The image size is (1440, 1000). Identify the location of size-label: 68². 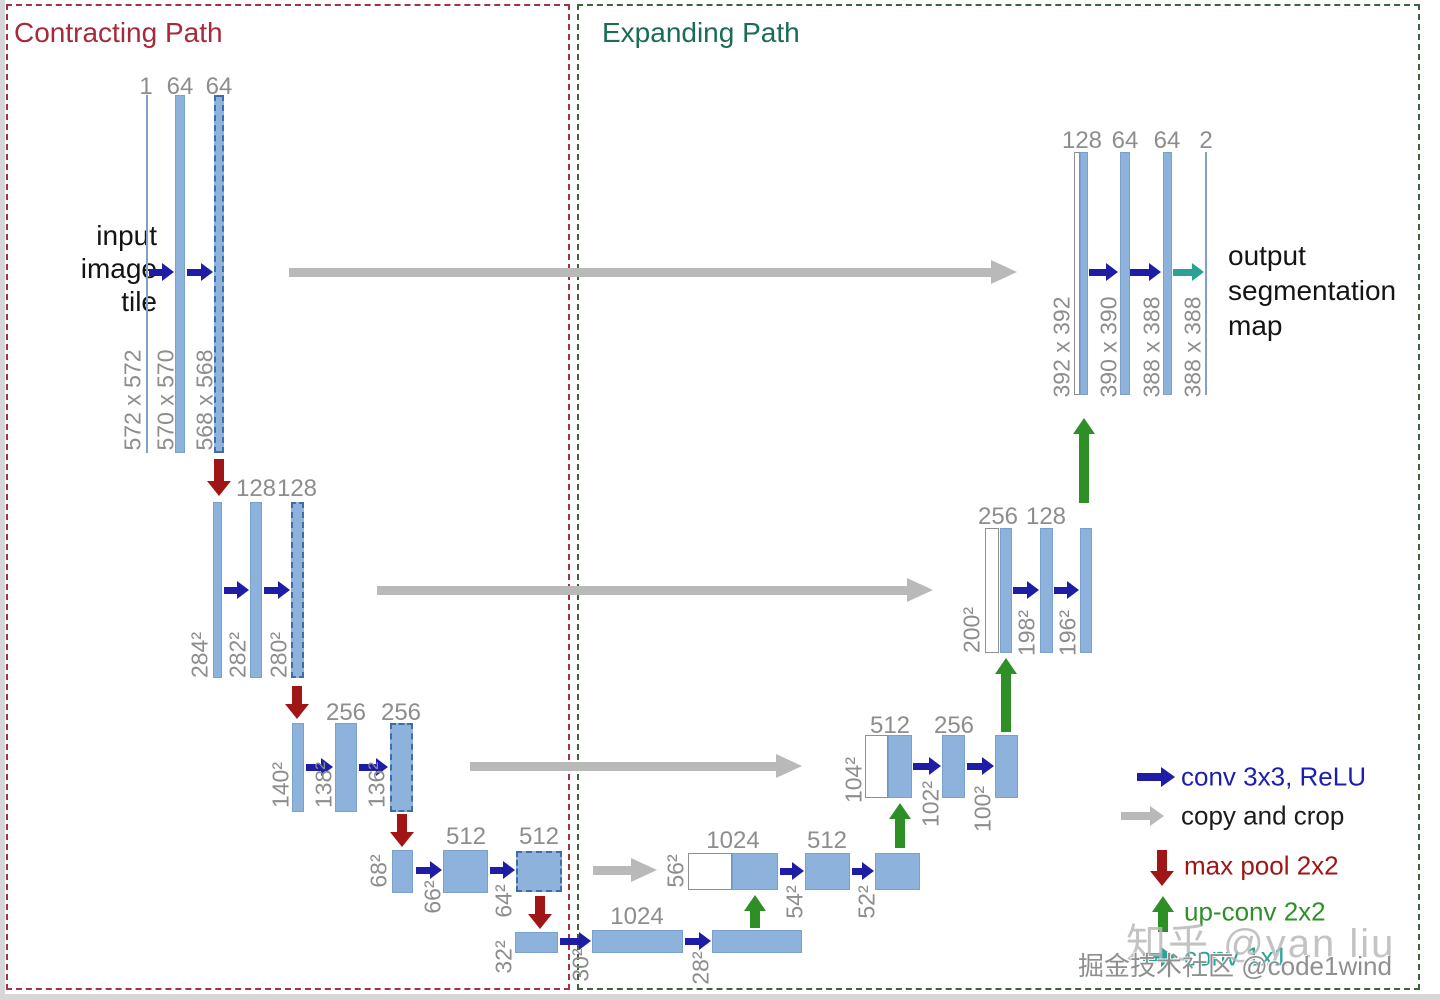
(378, 871).